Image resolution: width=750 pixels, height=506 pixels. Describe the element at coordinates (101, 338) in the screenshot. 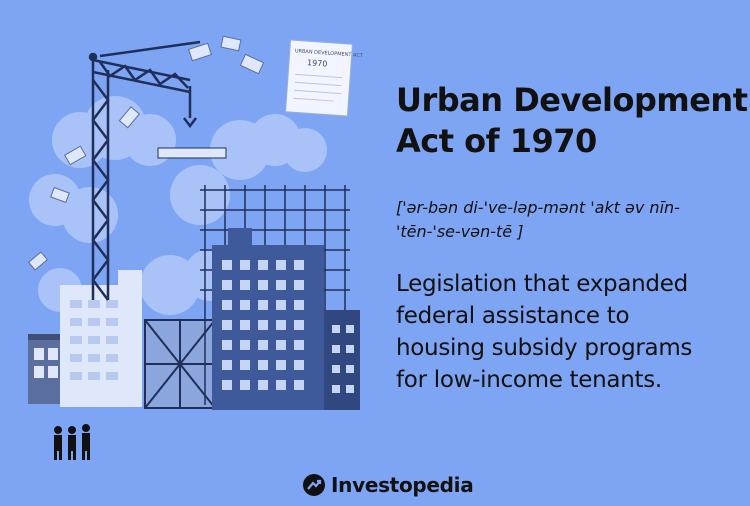

I see `light-building` at that location.